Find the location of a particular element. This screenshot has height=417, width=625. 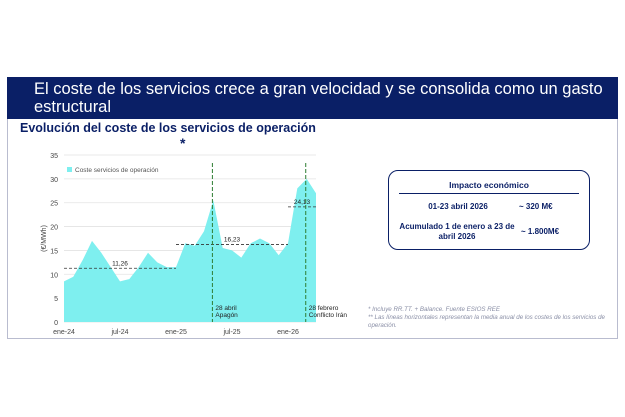

impact-row-label: 01-23 abril 2026 is located at coordinates (458, 206).